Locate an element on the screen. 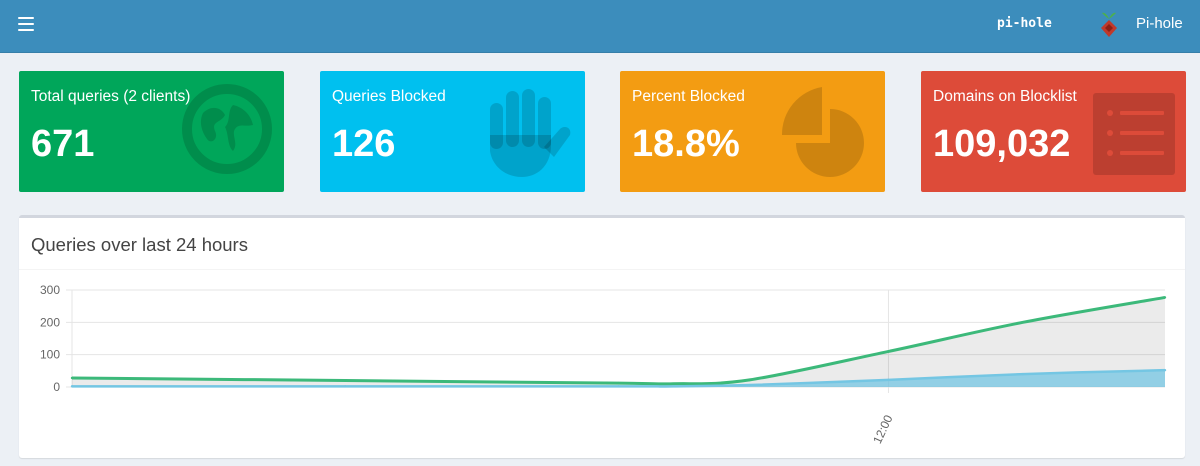 The height and width of the screenshot is (466, 1200). stat-value: 126 is located at coordinates (364, 144).